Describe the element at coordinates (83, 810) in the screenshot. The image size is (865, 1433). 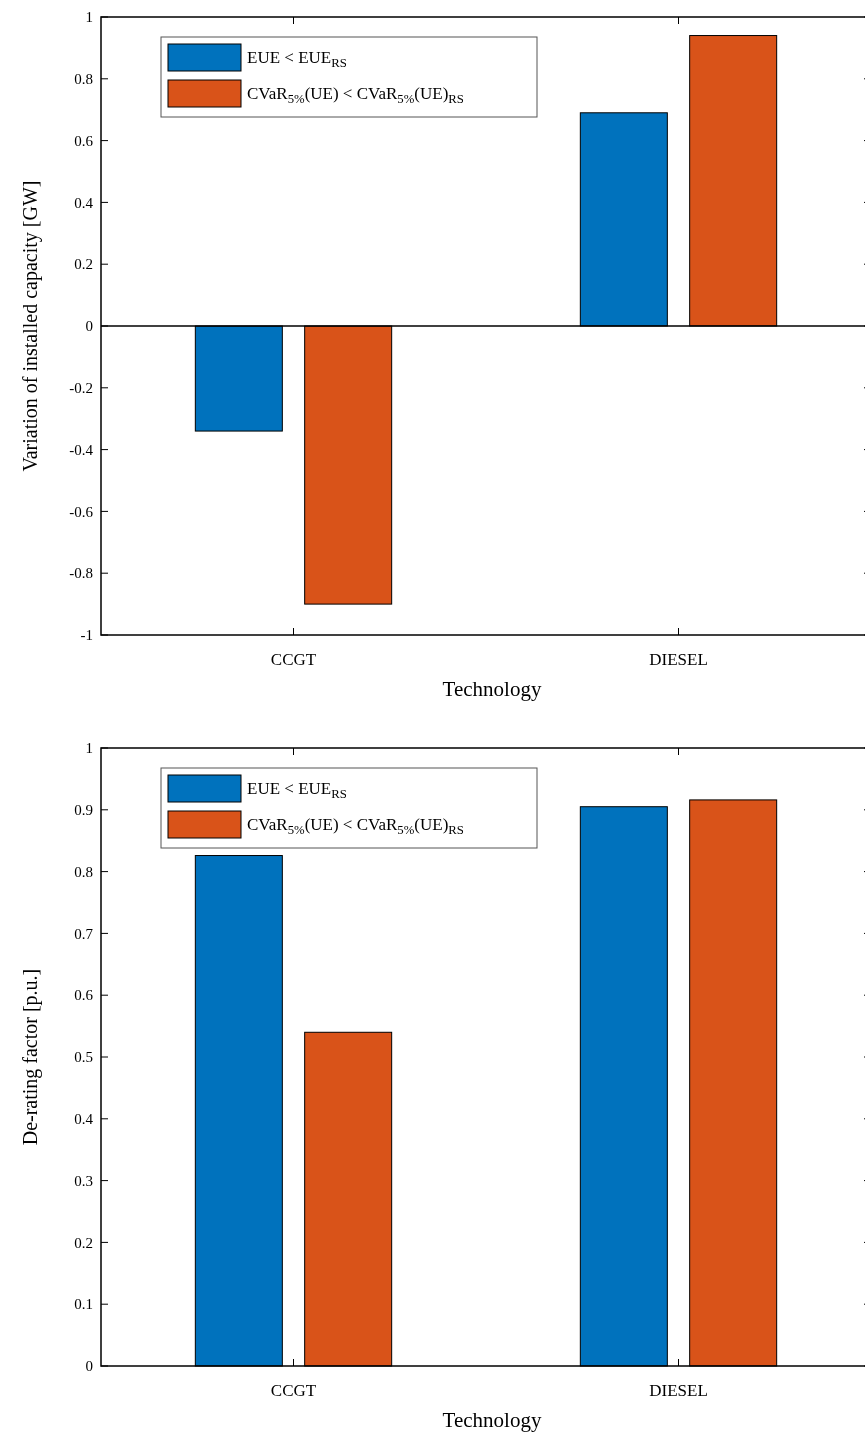
I see `y-tick-label: 0.9` at that location.